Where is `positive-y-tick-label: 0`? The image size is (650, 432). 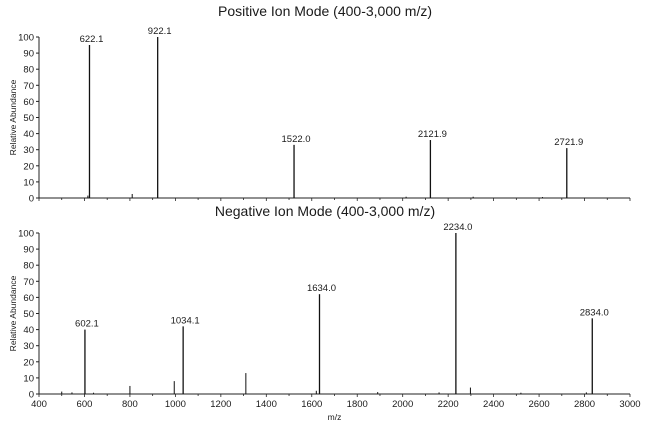 positive-y-tick-label: 0 is located at coordinates (31, 199).